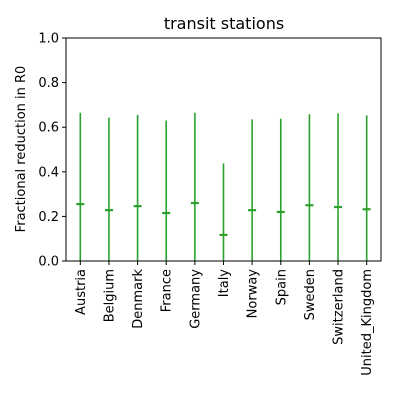  Describe the element at coordinates (281, 287) in the screenshot. I see `x-tick-label: Spain` at that location.